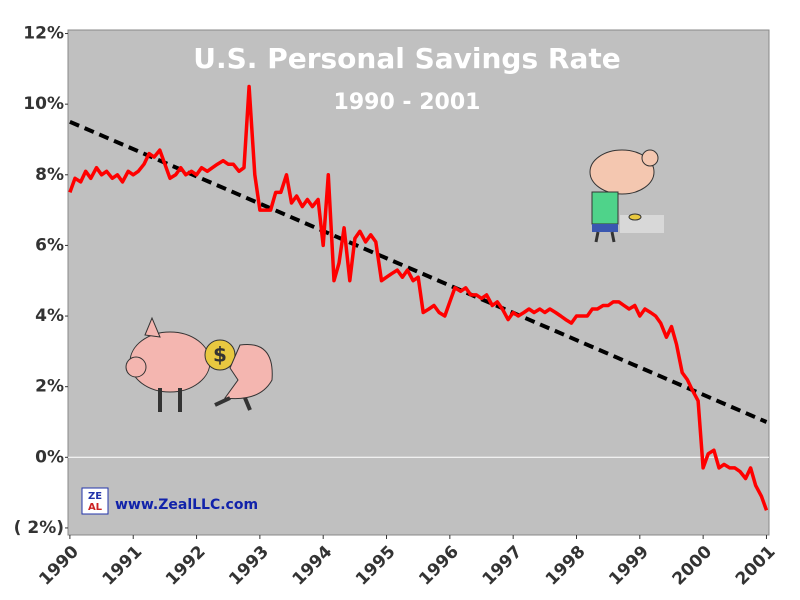  What do you see at coordinates (566, 566) in the screenshot?
I see `x-tick-label: 1998` at bounding box center [566, 566].